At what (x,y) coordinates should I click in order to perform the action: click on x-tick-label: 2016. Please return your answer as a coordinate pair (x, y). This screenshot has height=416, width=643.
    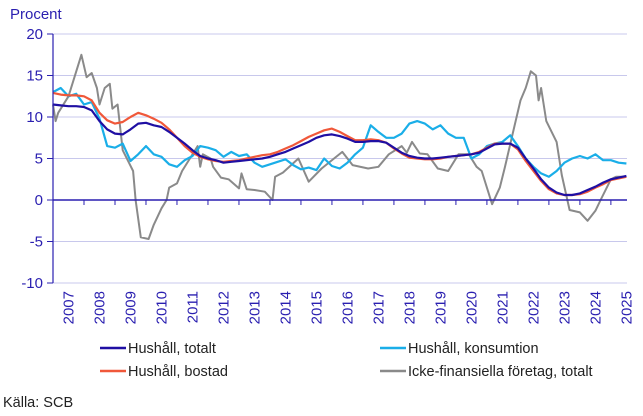
    Looking at the image, I should click on (347, 307).